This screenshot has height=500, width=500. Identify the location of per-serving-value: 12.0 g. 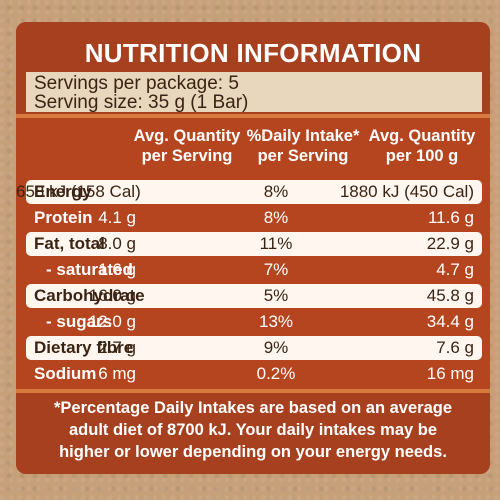
(112, 321).